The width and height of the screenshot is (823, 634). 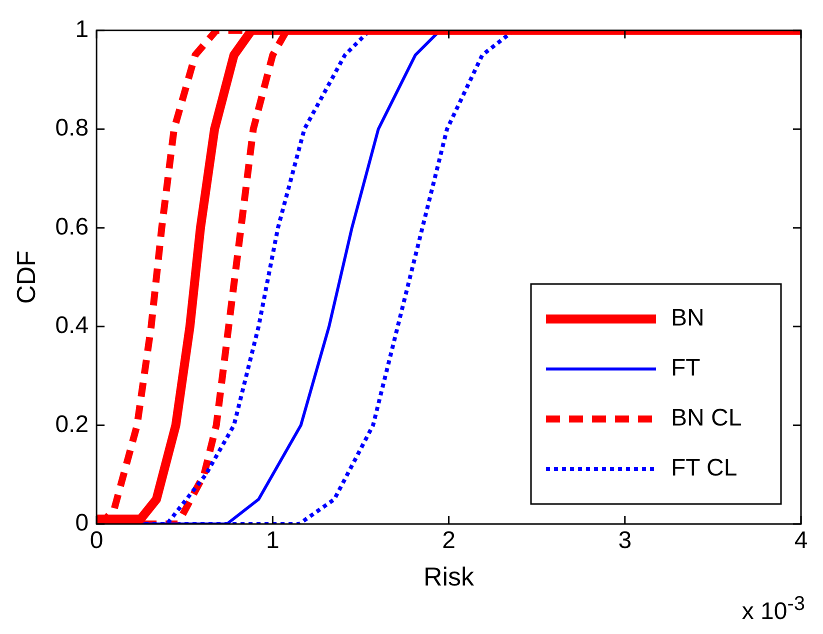 I want to click on y-tick-label: 0.4, so click(x=72, y=326).